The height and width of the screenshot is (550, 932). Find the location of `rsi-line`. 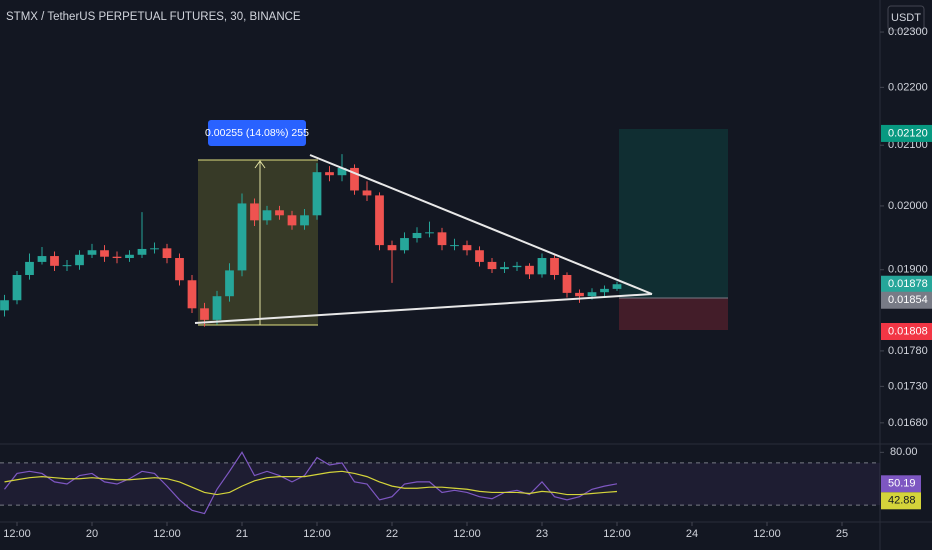

rsi-line is located at coordinates (311, 483).